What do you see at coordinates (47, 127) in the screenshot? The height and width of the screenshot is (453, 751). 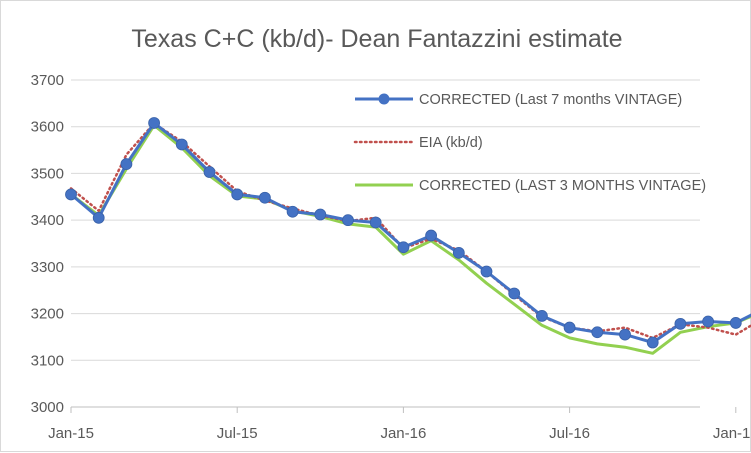 I see `y-tick-label: 3600` at bounding box center [47, 127].